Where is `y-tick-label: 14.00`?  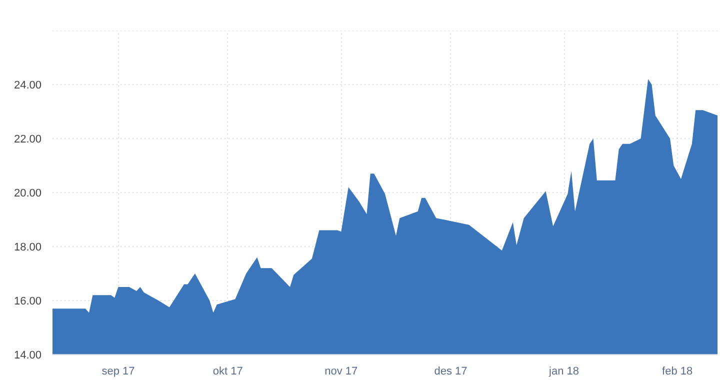 y-tick-label: 14.00 is located at coordinates (28, 356).